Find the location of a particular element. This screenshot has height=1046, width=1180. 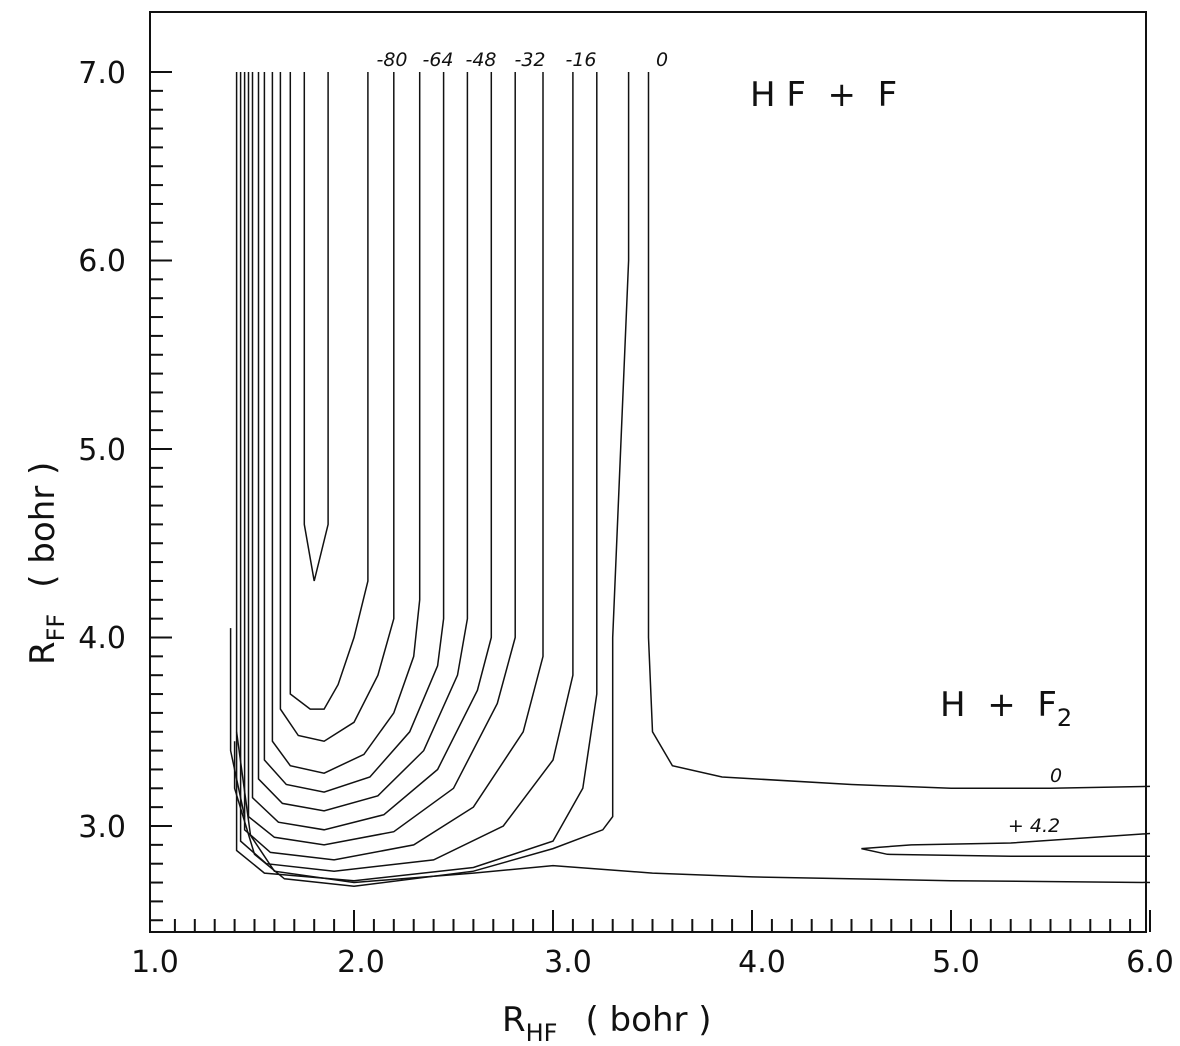

contour-label-zero-right: 0 is located at coordinates (1056, 776).